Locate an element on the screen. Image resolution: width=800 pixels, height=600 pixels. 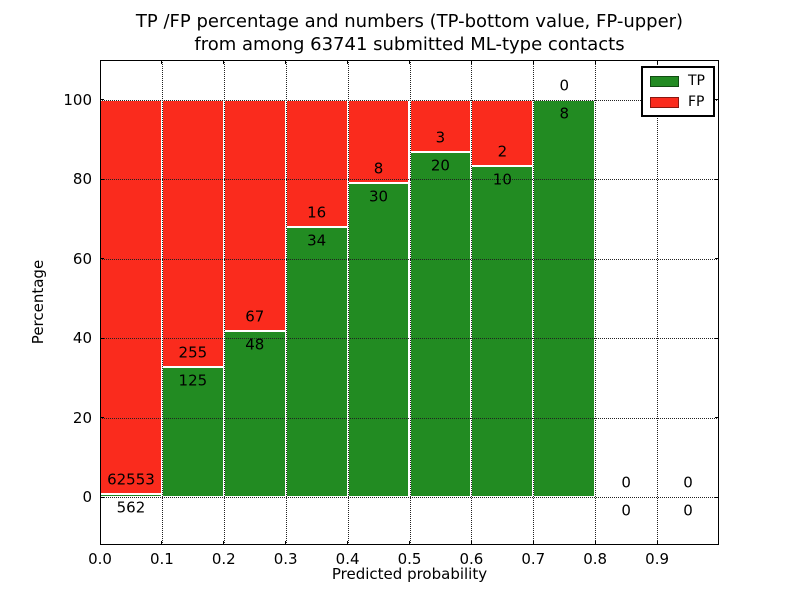
tp-count-label: 10 is located at coordinates (502, 179).